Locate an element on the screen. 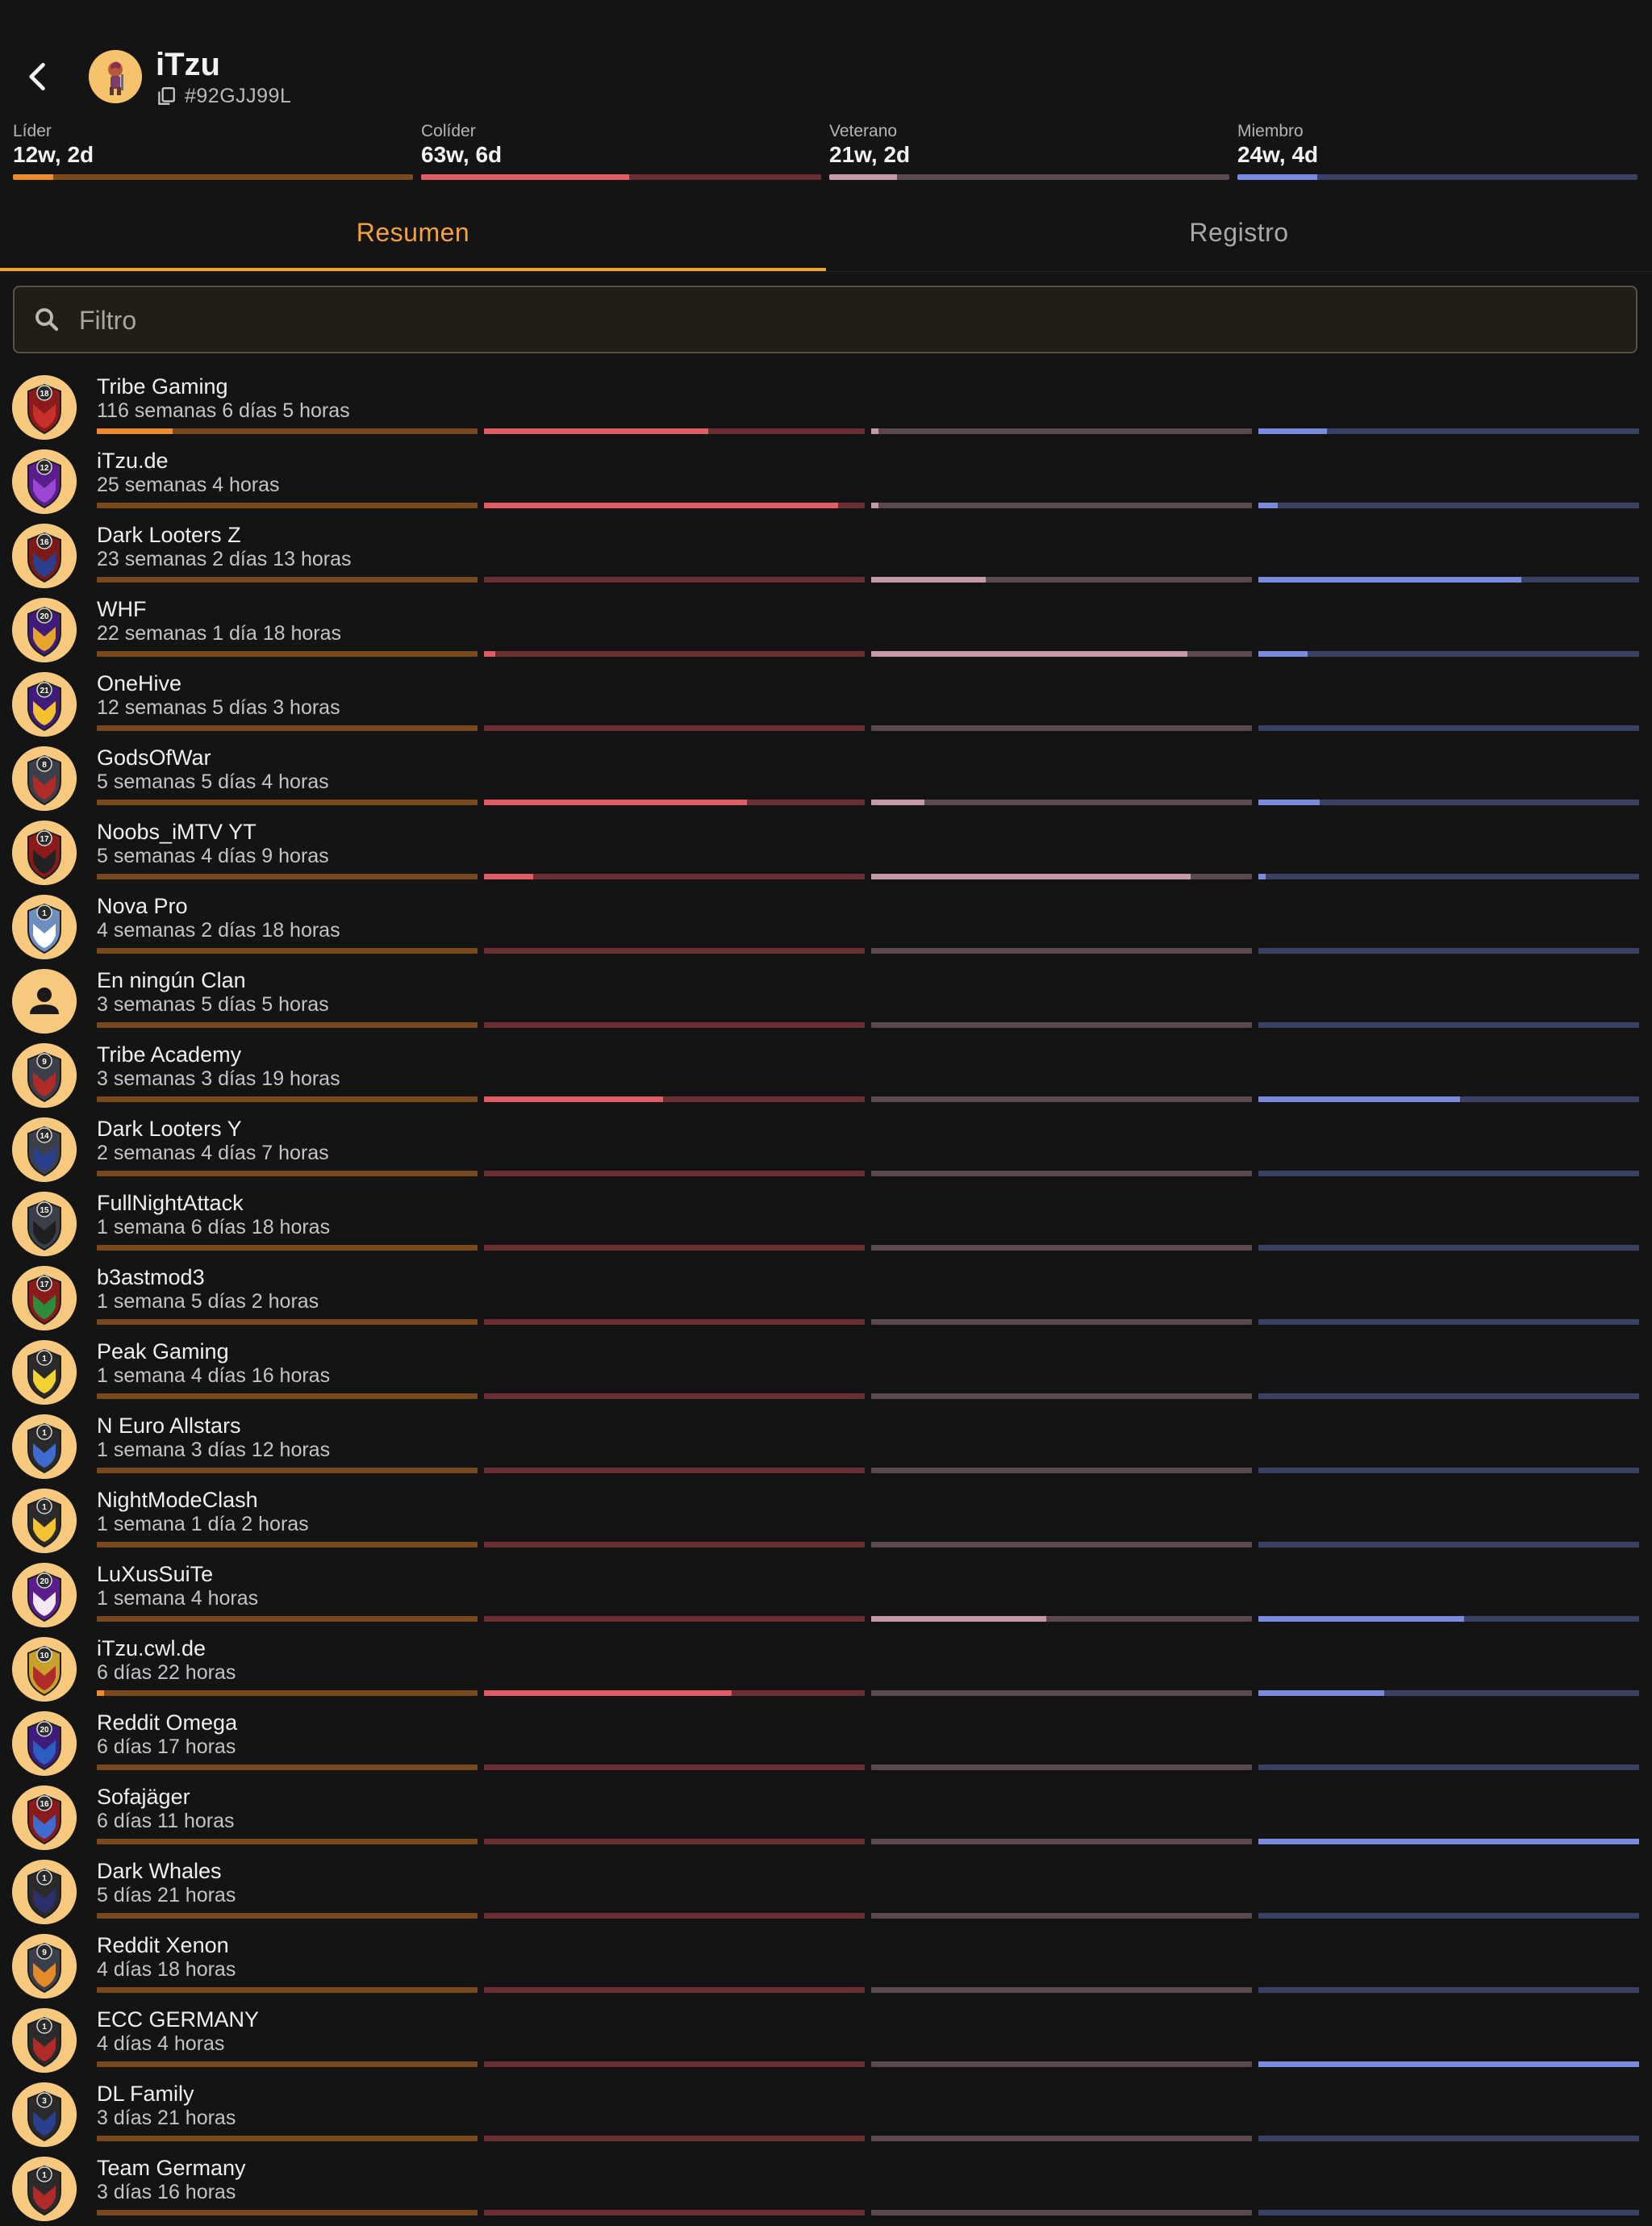  clan-row: 17 b3astmod3 1 semana 5 días 2 horas is located at coordinates (826, 1298).